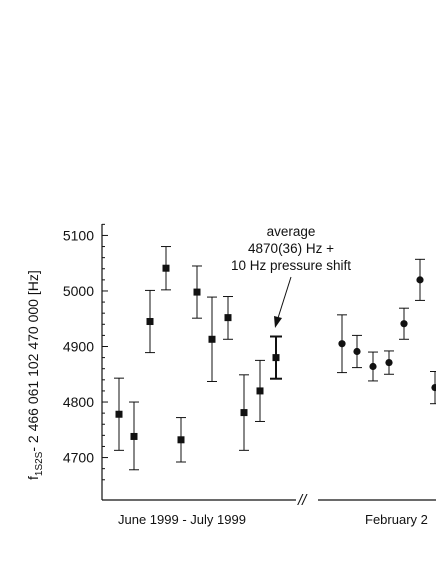 The height and width of the screenshot is (564, 436). I want to click on y-tick-label: 5100, so click(78, 235).